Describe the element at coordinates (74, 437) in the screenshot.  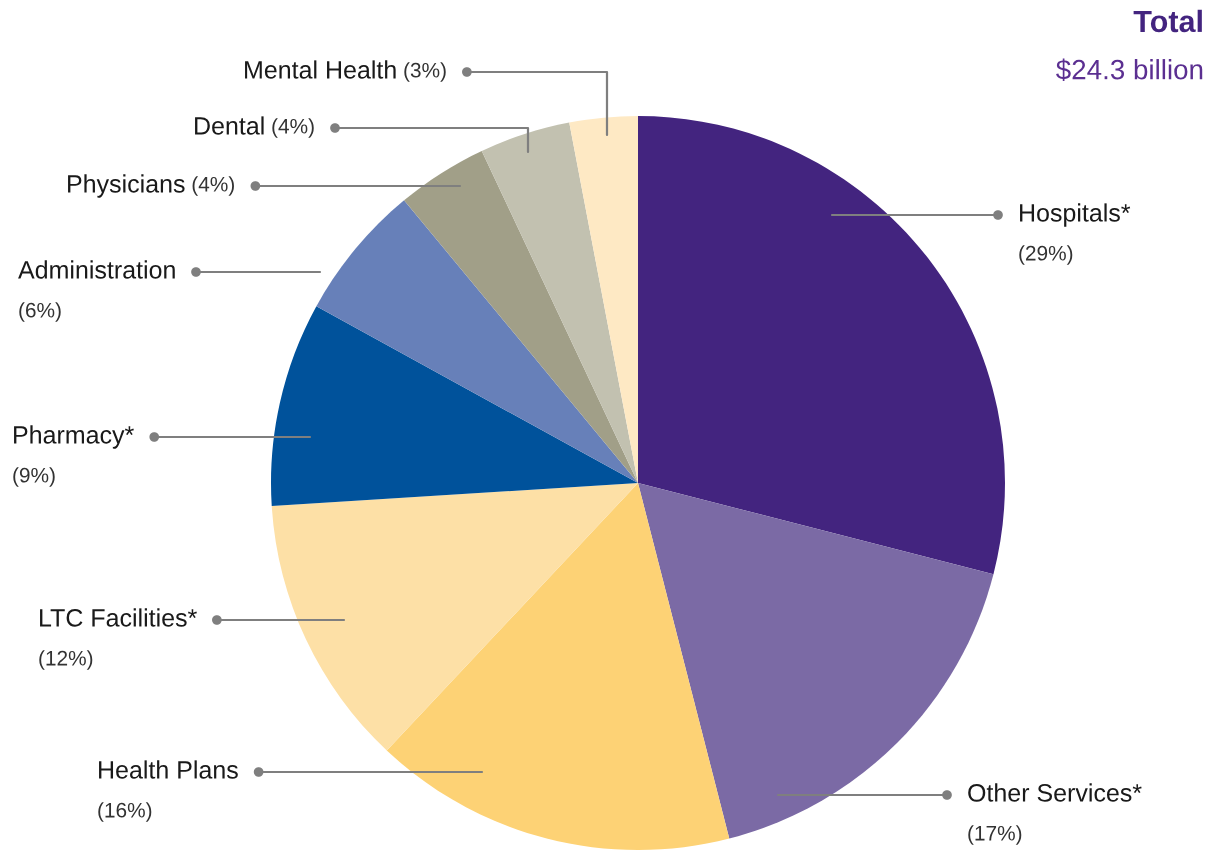
I see `slice-label: Pharmacy*` at that location.